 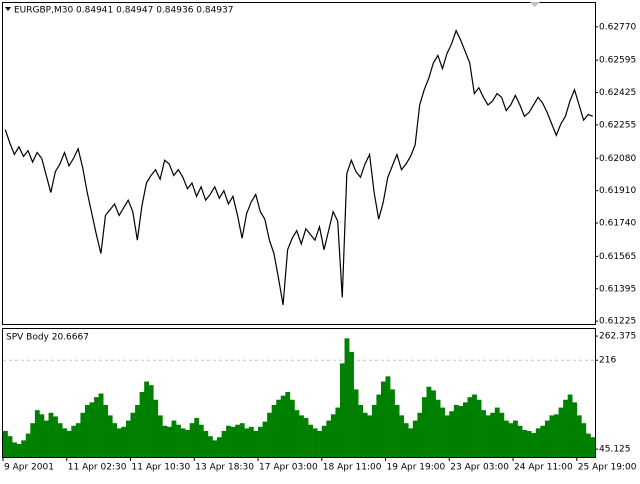 What do you see at coordinates (47, 338) in the screenshot?
I see `indicator-title: SPV Body 20.6667` at bounding box center [47, 338].